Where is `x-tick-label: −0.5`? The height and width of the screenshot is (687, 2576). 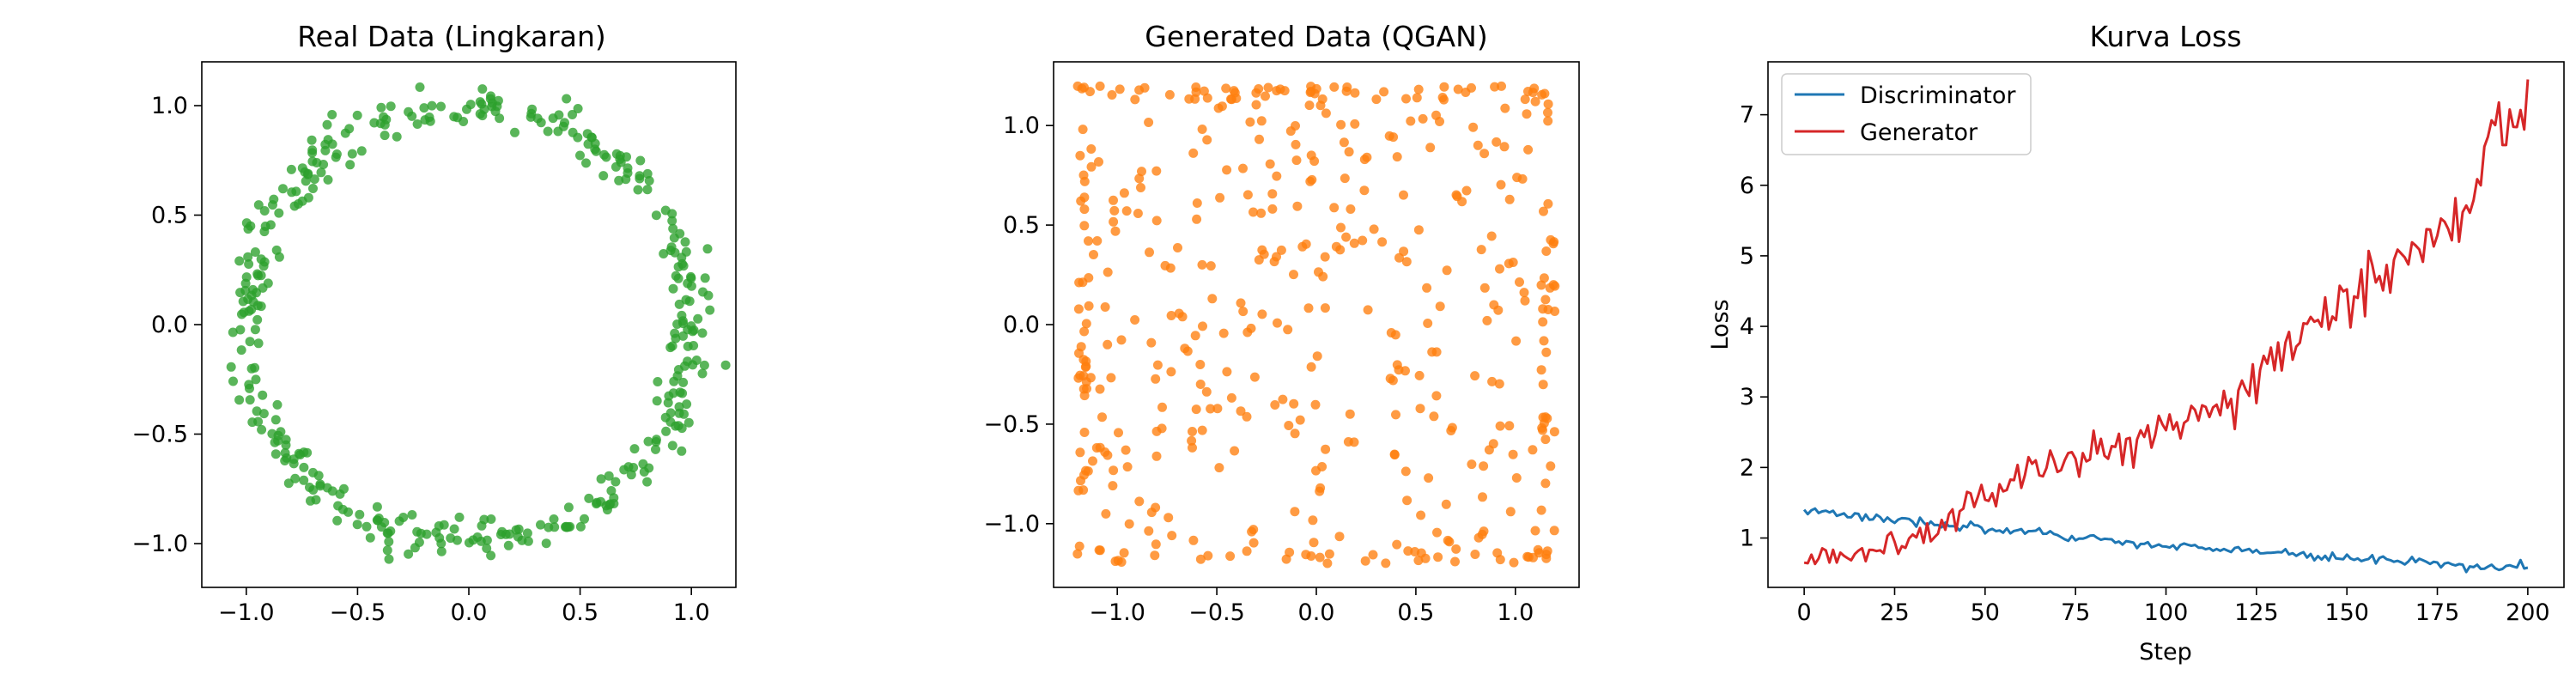
x-tick-label: −0.5 is located at coordinates (1217, 612).